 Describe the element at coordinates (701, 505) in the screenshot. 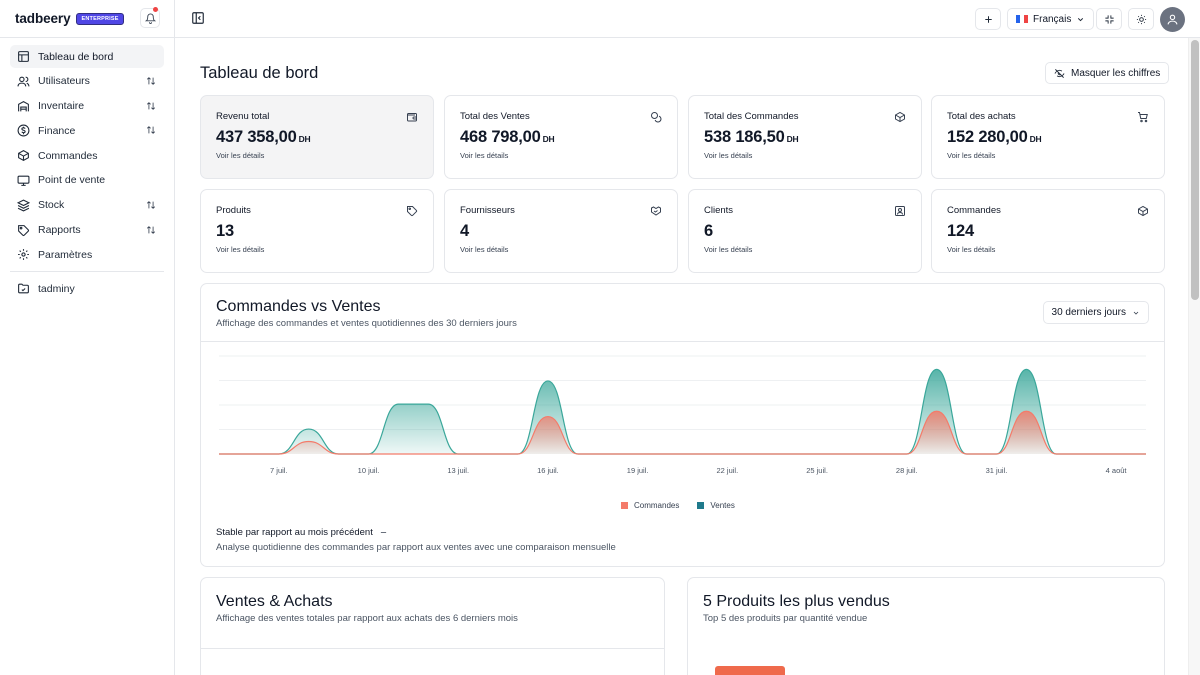

I see `legend-swatch-ventes` at that location.